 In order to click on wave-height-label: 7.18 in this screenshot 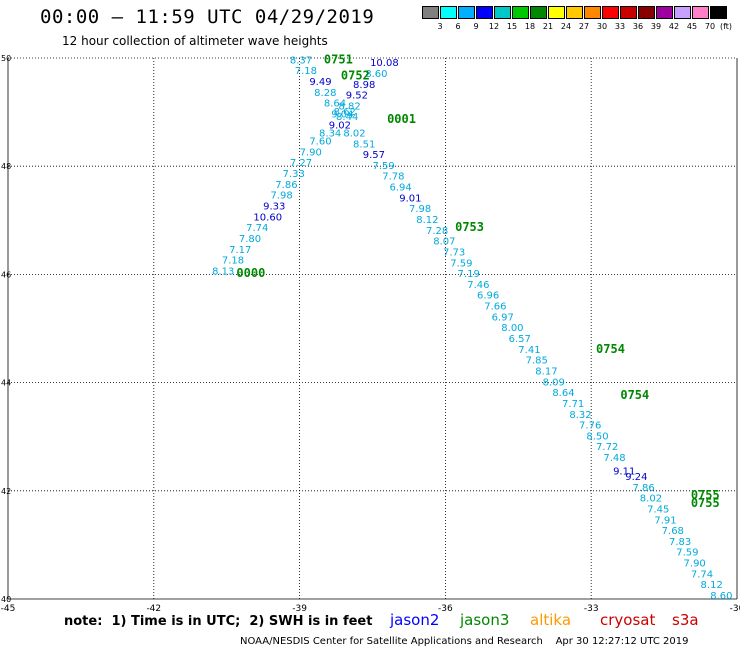, I will do `click(306, 71)`.